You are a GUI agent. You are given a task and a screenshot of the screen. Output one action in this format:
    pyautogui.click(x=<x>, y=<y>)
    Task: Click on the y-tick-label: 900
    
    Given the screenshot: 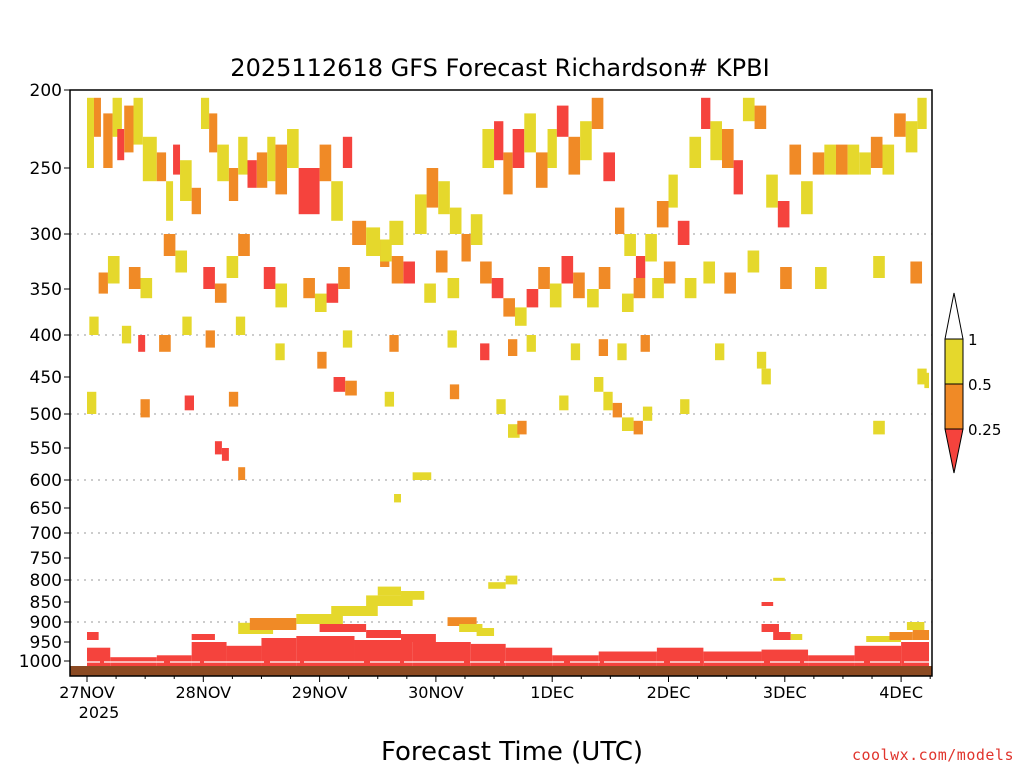 What is the action you would take?
    pyautogui.click(x=46, y=623)
    